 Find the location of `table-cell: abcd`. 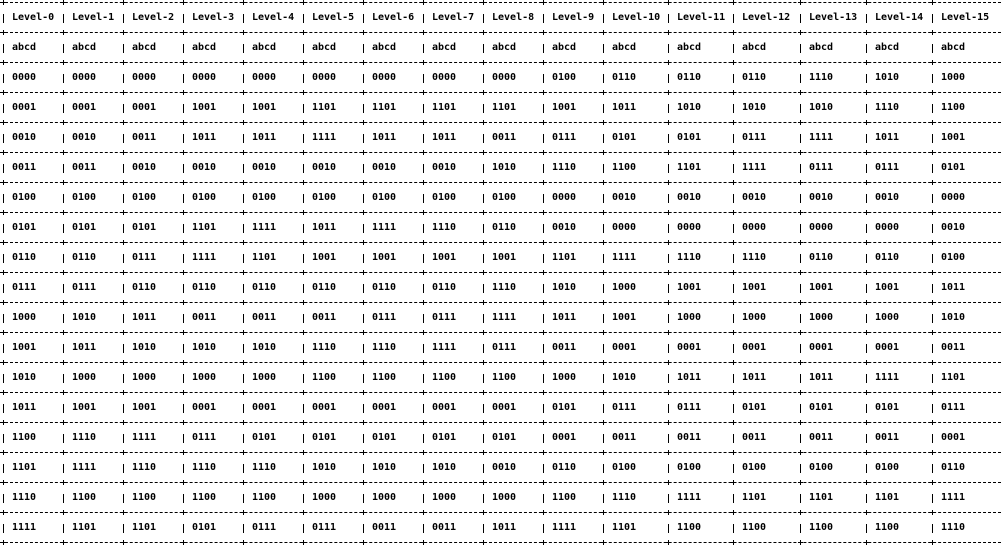

table-cell: abcd is located at coordinates (953, 47).